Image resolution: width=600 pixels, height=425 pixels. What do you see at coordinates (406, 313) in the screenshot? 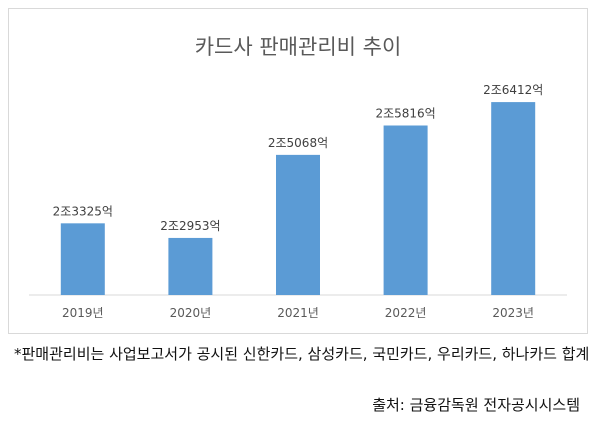
I see `x-tick-label-4: 2022년` at bounding box center [406, 313].